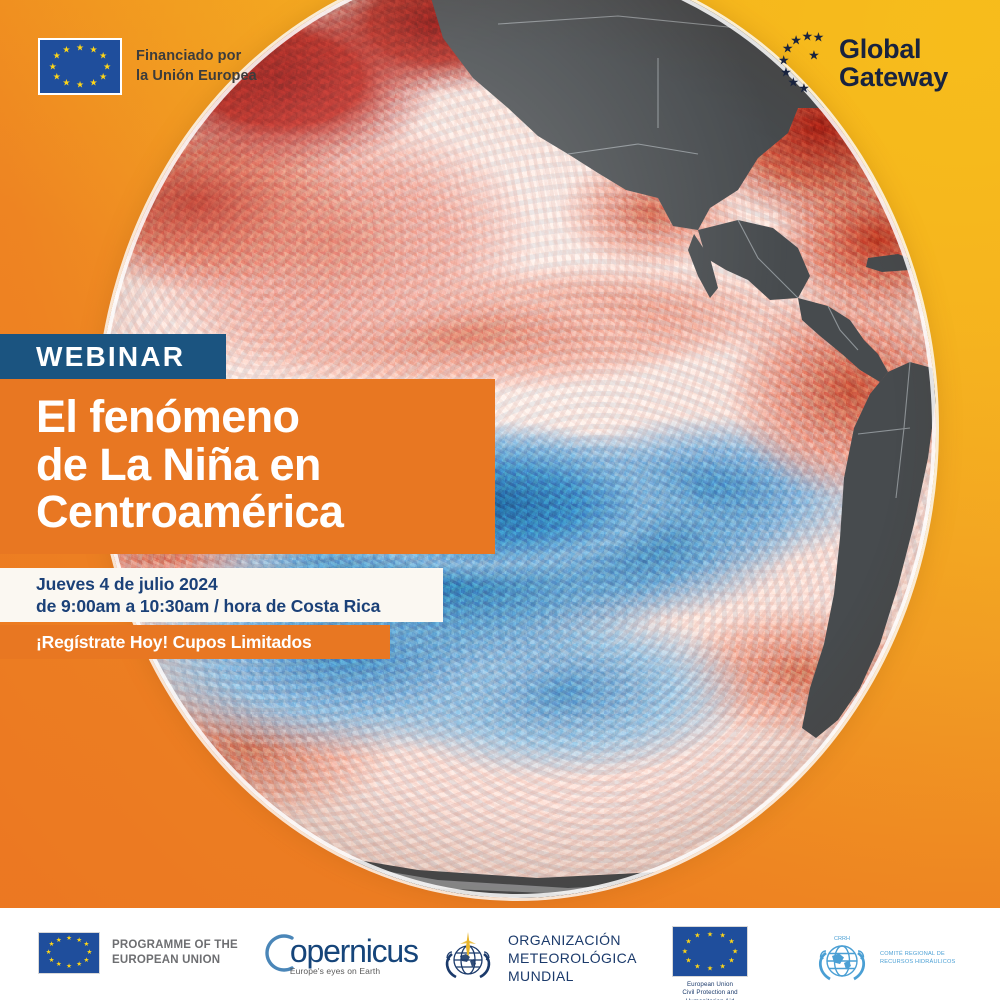 The width and height of the screenshot is (1000, 1000). What do you see at coordinates (168, 416) in the screenshot?
I see `title-line-1: El fenómeno` at bounding box center [168, 416].